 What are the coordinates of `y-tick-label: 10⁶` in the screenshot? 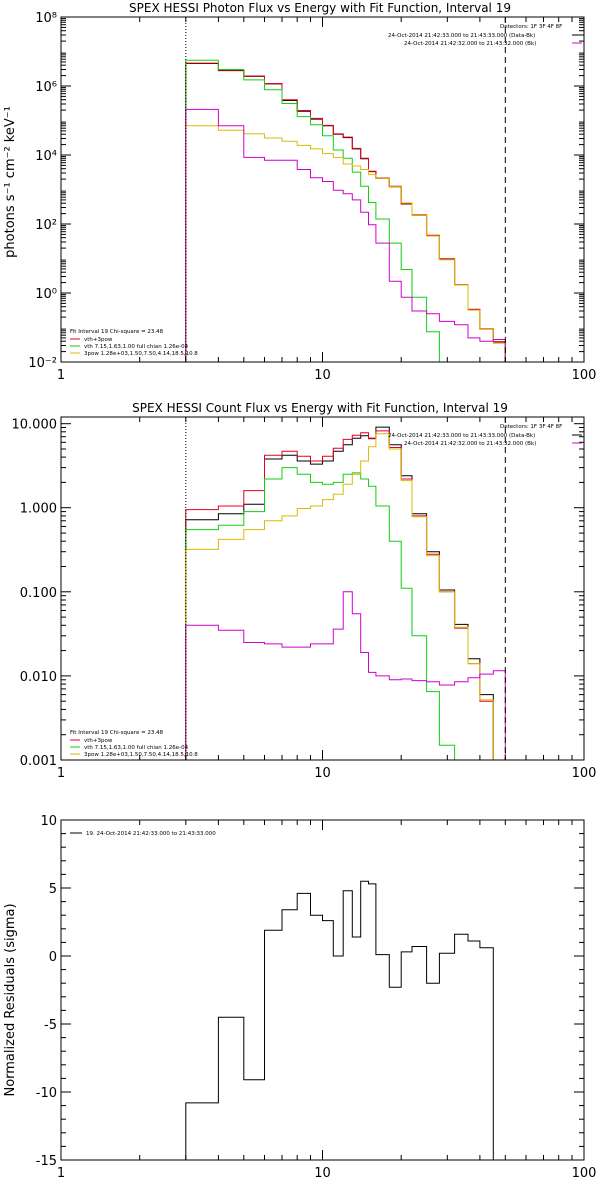 It's located at (46, 87).